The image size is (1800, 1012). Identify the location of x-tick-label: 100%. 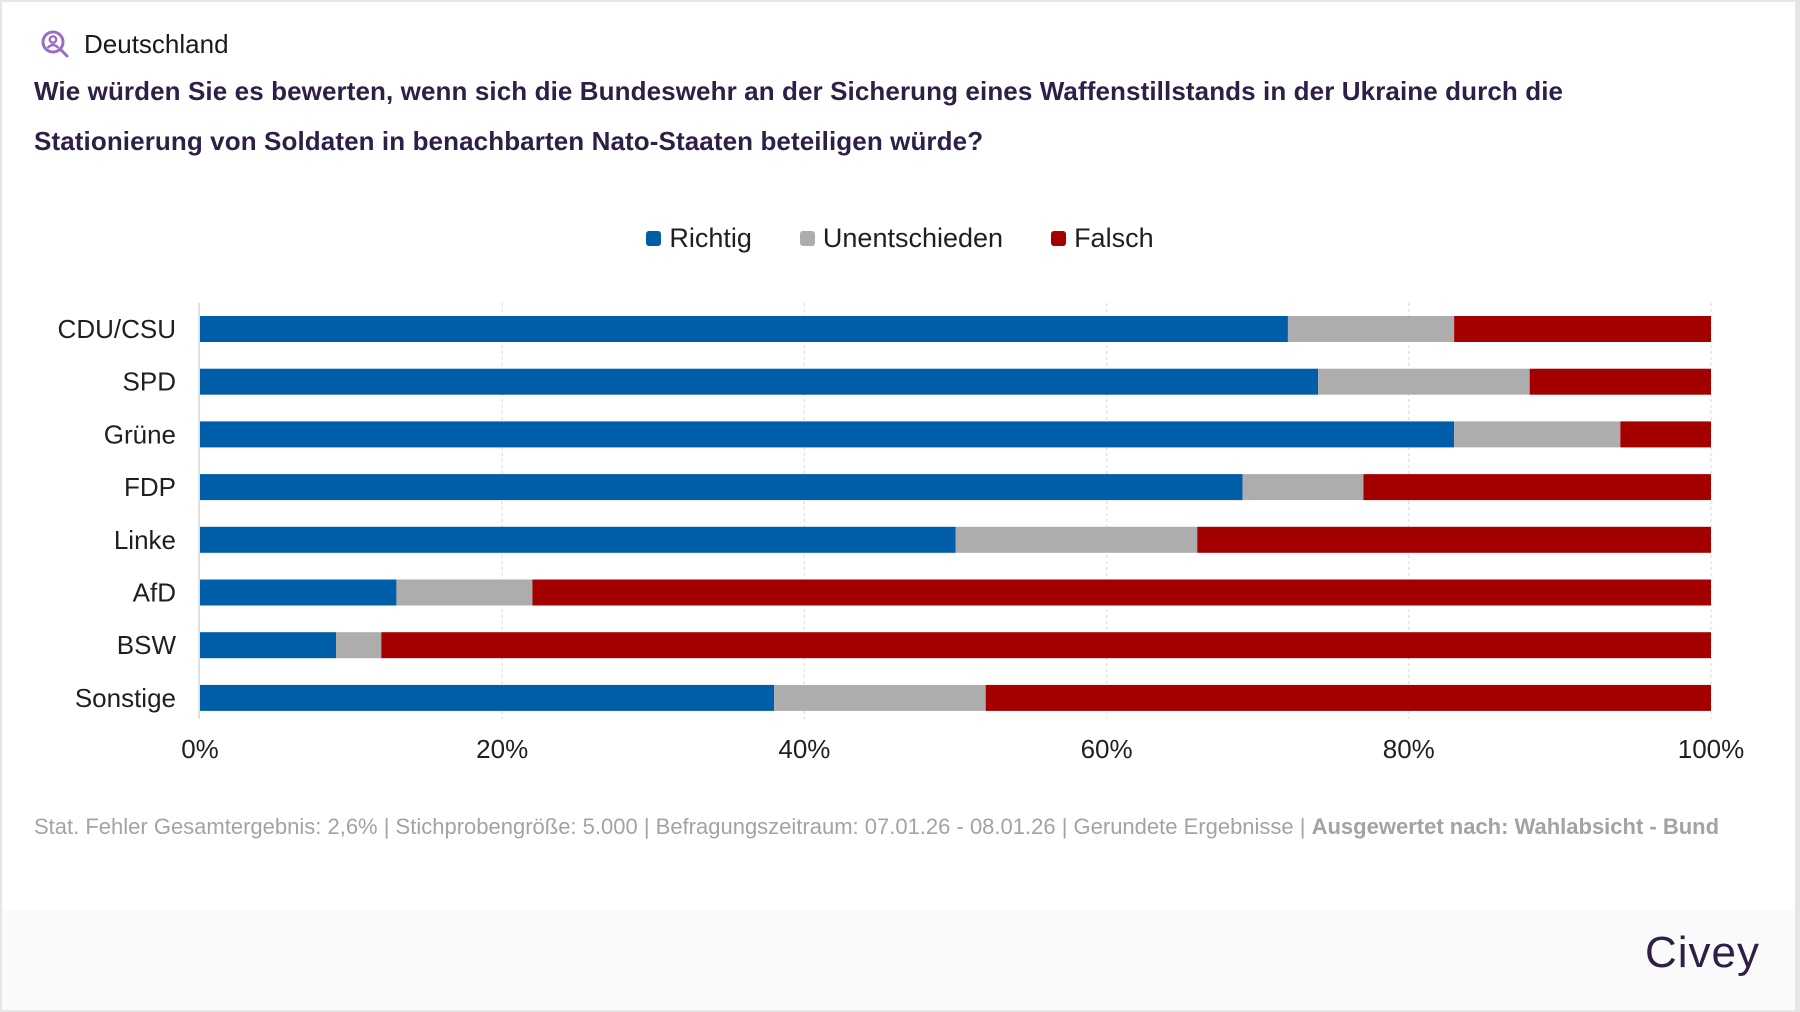
(1711, 749).